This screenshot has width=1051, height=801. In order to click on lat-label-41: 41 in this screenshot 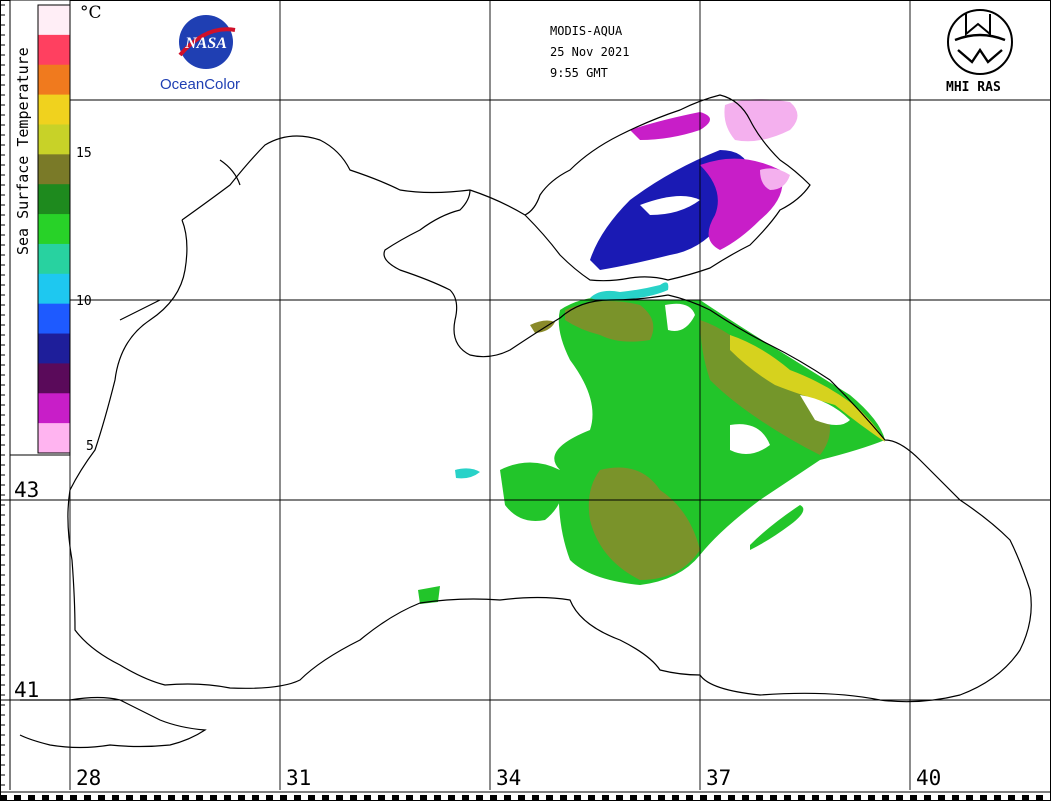, I will do `click(27, 690)`.